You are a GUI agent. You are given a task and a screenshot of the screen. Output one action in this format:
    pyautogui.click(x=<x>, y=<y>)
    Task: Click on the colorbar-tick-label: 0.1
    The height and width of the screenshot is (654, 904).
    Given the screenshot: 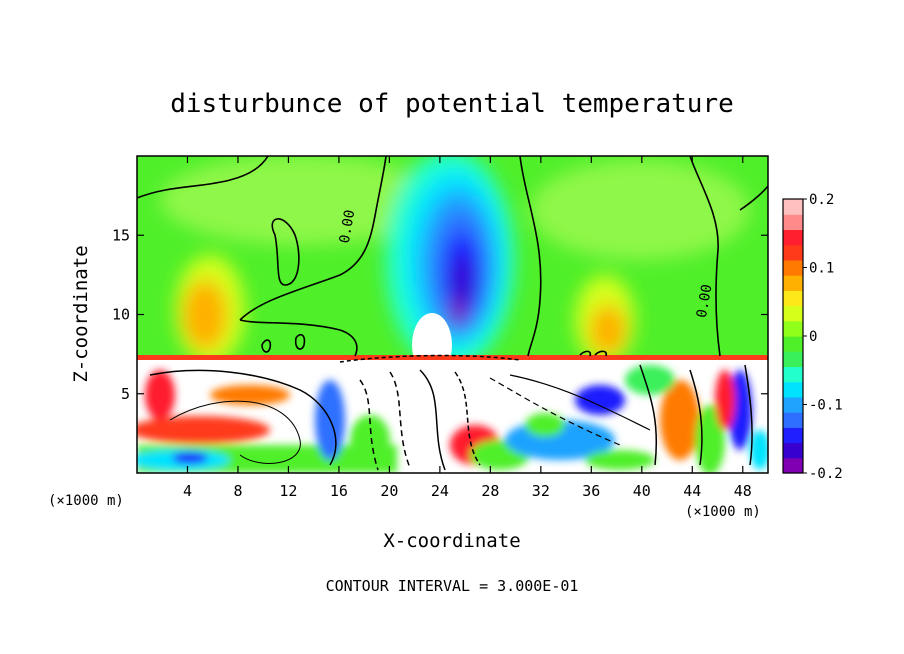 What is the action you would take?
    pyautogui.click(x=821, y=269)
    